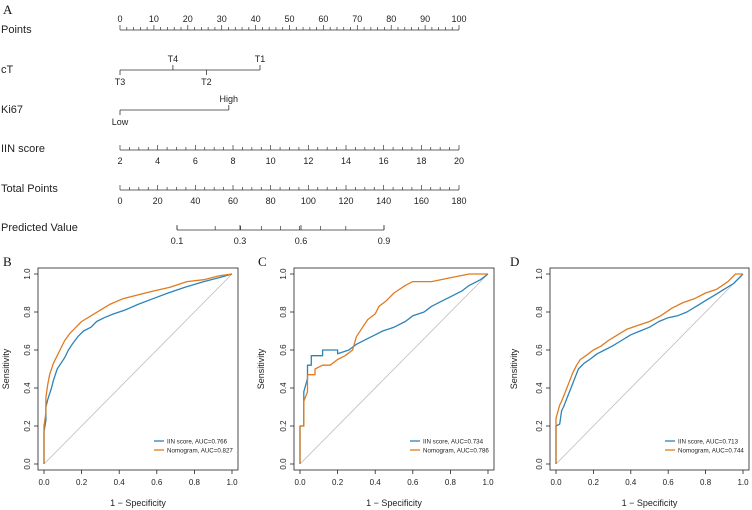 The height and width of the screenshot is (510, 752). What do you see at coordinates (708, 442) in the screenshot?
I see `legend-label: IIN score, AUC=0.713` at bounding box center [708, 442].